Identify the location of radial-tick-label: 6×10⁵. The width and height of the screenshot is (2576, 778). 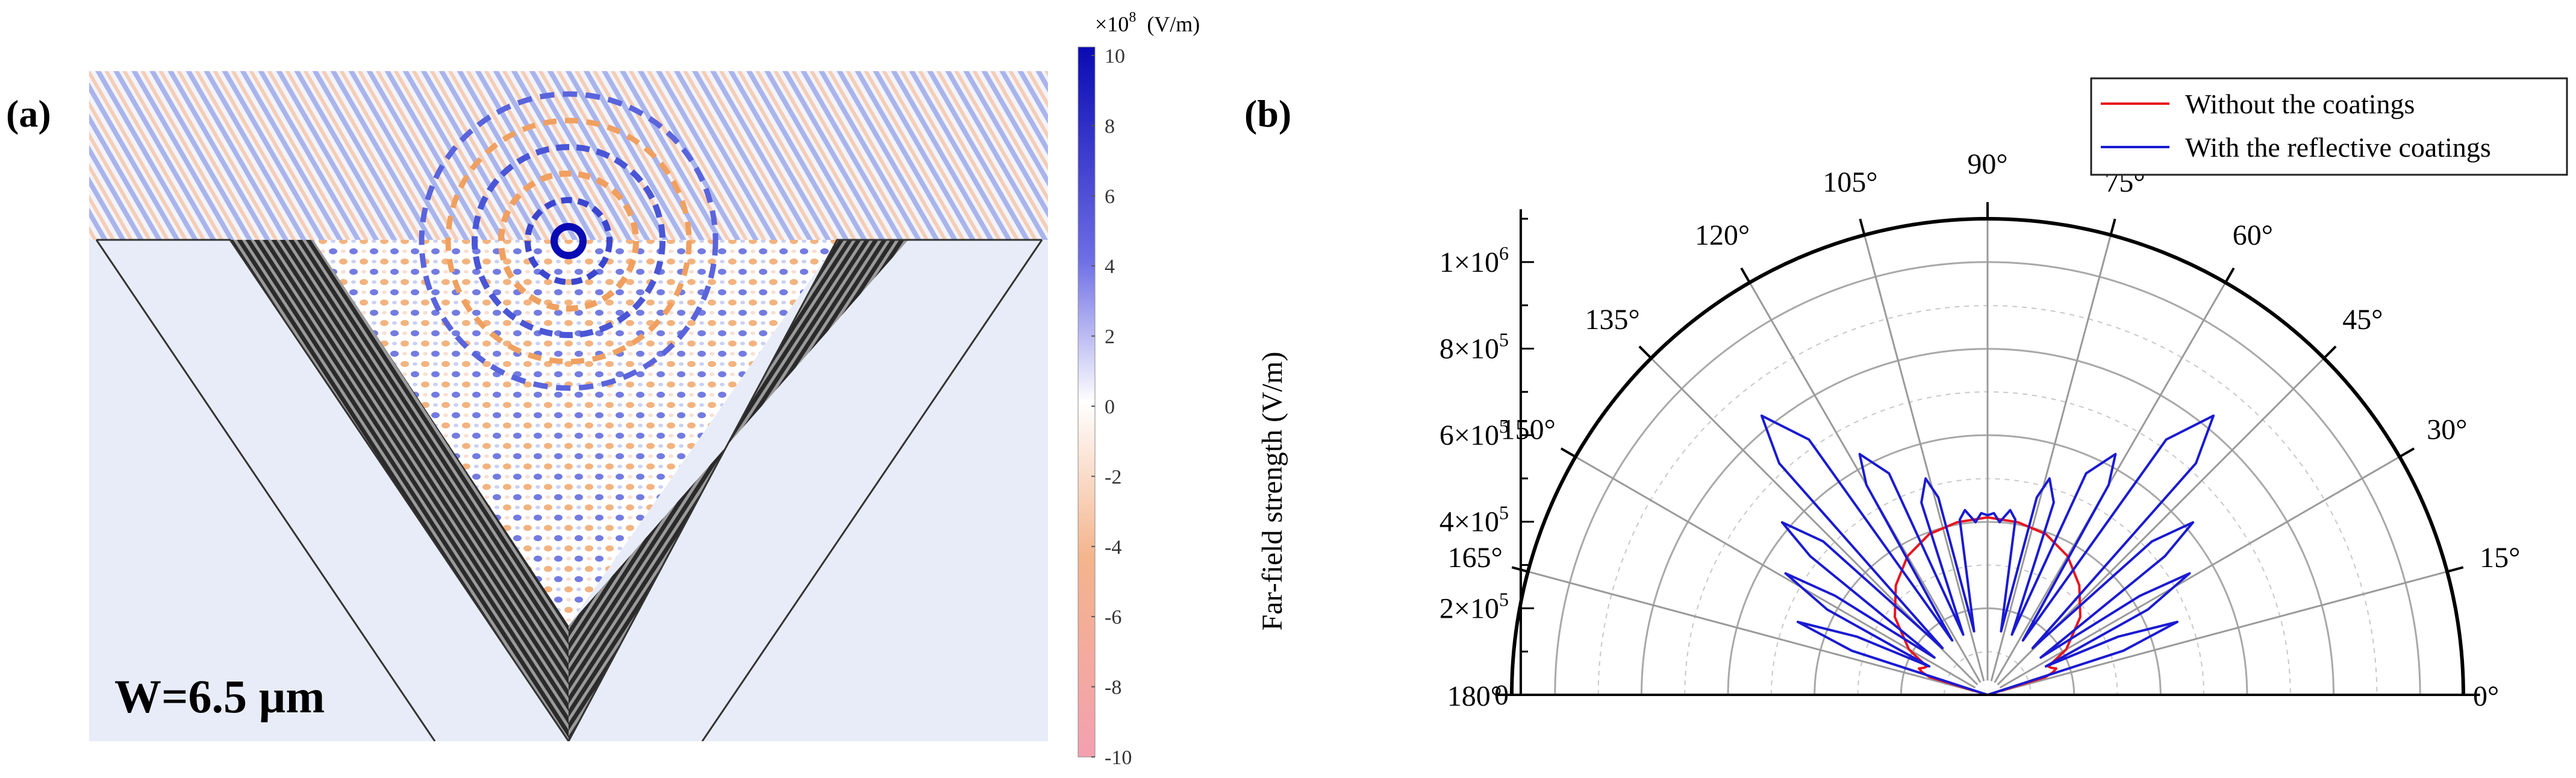
(1474, 433).